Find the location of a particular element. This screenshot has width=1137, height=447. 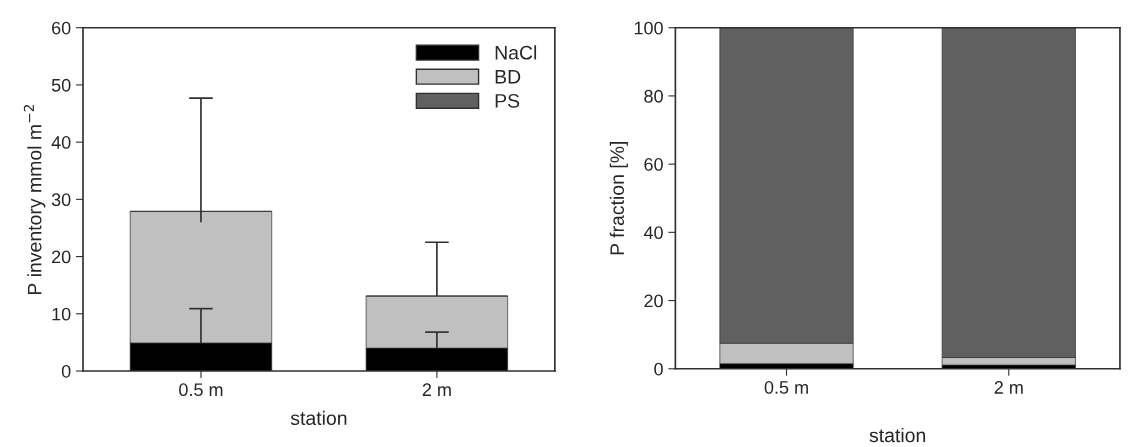

y-axis-title: P fraction [%] is located at coordinates (618, 198).